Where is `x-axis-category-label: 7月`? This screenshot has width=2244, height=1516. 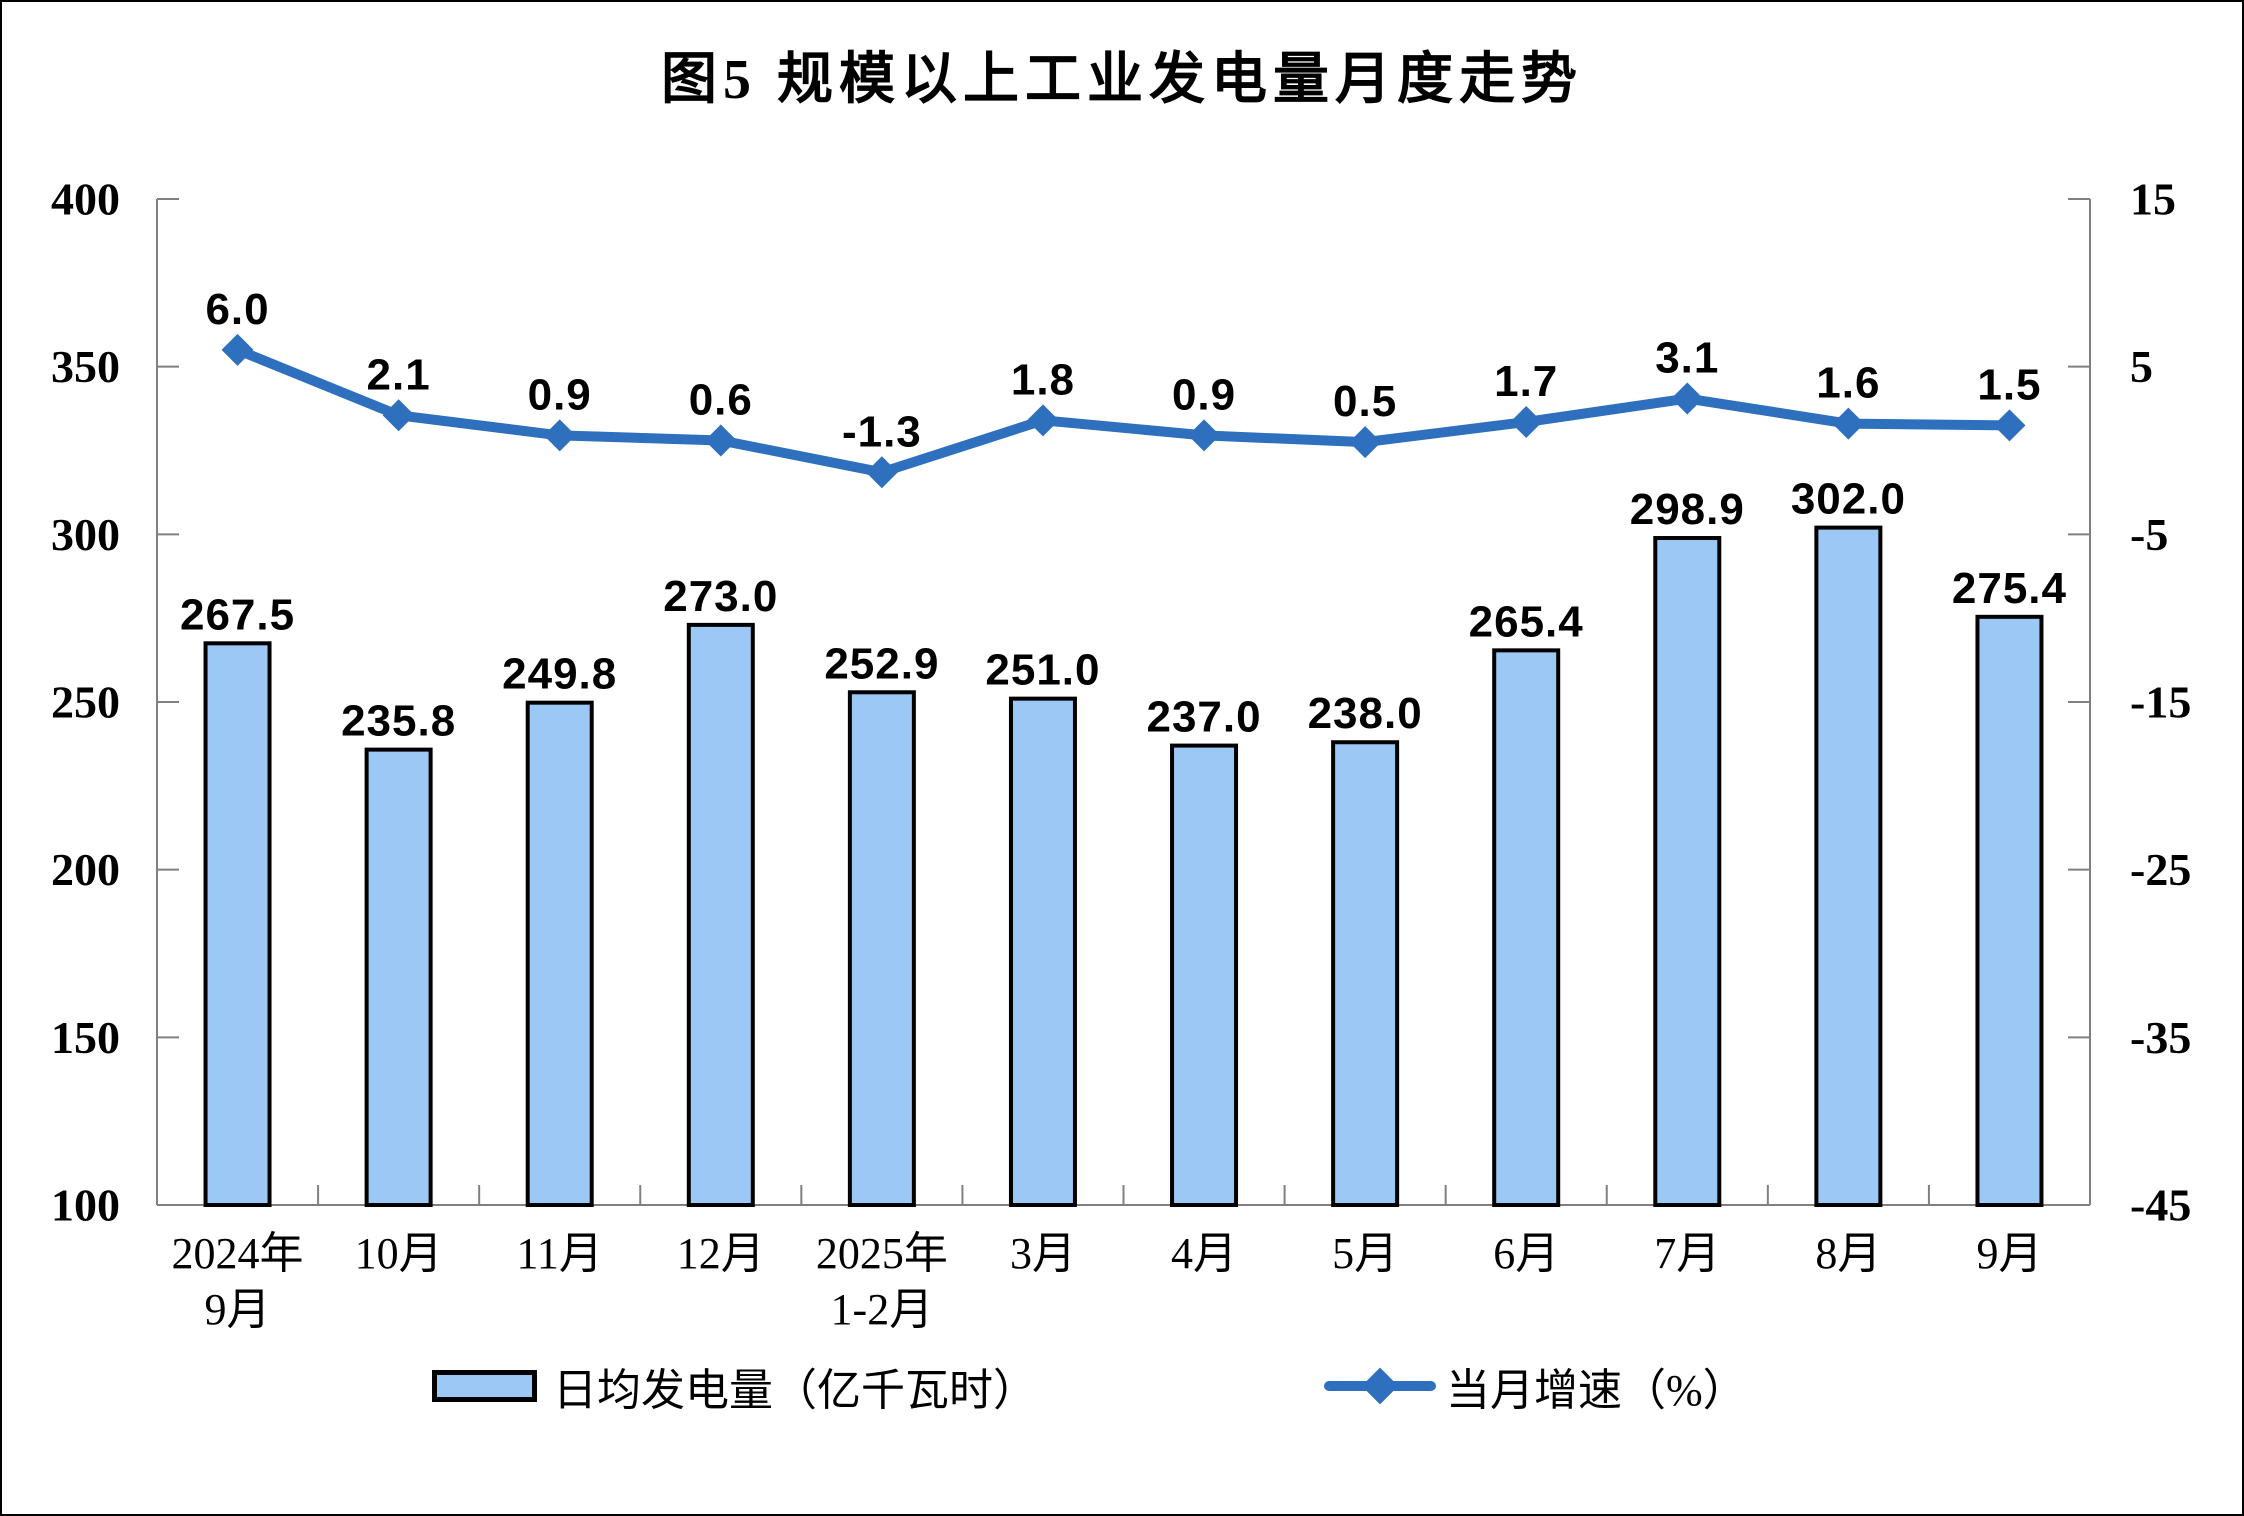 x-axis-category-label: 7月 is located at coordinates (1687, 1253).